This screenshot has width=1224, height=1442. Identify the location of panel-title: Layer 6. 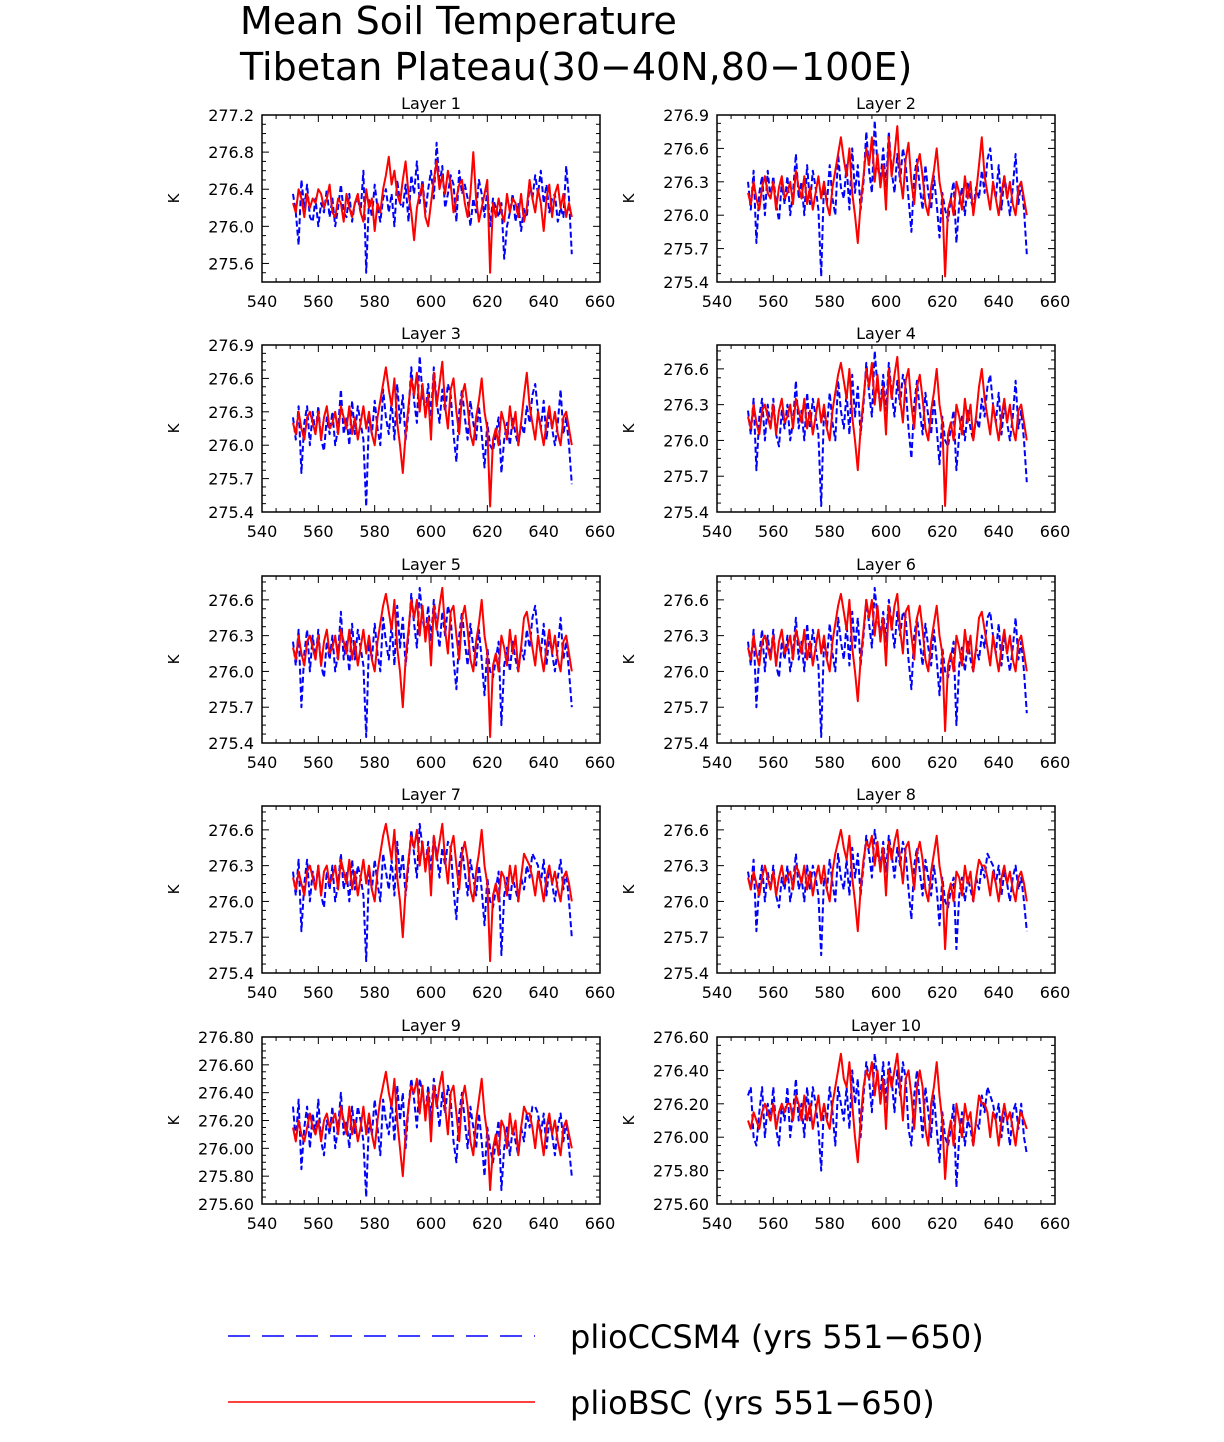
(886, 564).